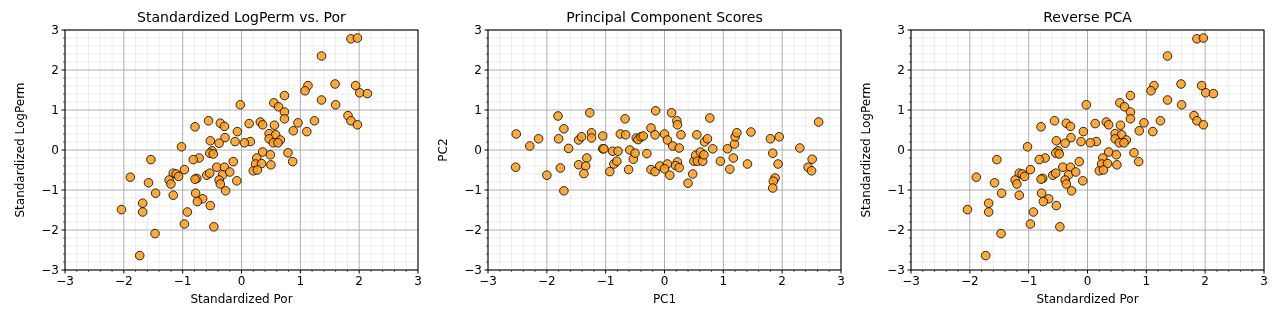 This screenshot has width=1279, height=328. What do you see at coordinates (664, 299) in the screenshot?
I see `x-axis-title: PC1` at bounding box center [664, 299].